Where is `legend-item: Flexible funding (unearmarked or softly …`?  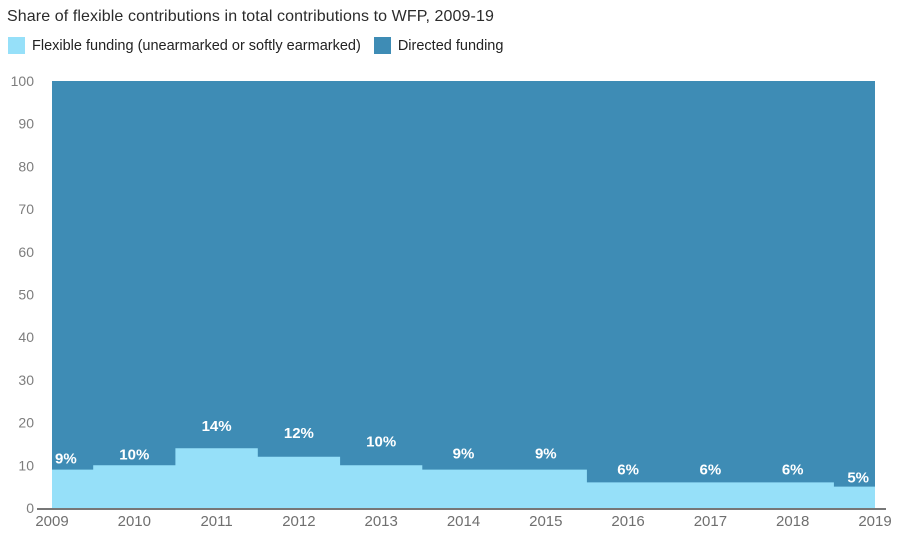
legend-item: Flexible funding (unearmarked or softly … is located at coordinates (184, 45).